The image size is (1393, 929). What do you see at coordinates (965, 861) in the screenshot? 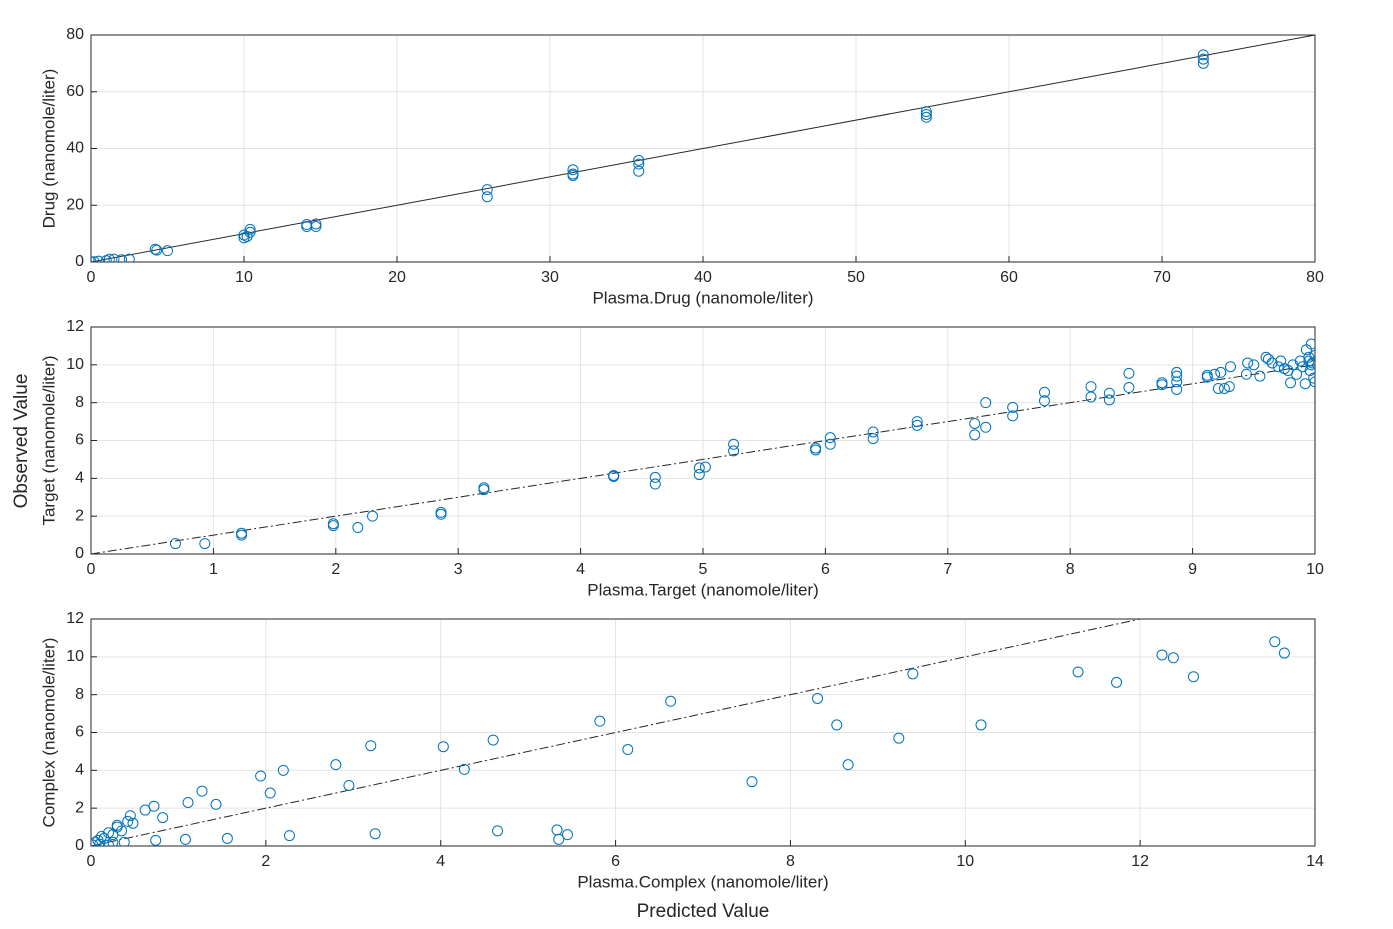
I see `x-tick-label: 10` at bounding box center [965, 861].